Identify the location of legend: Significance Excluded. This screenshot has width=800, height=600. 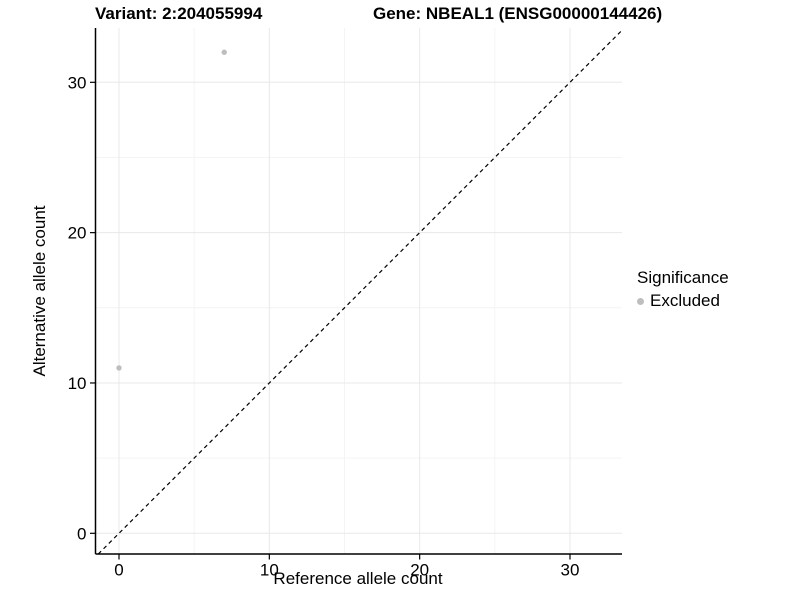
(683, 289).